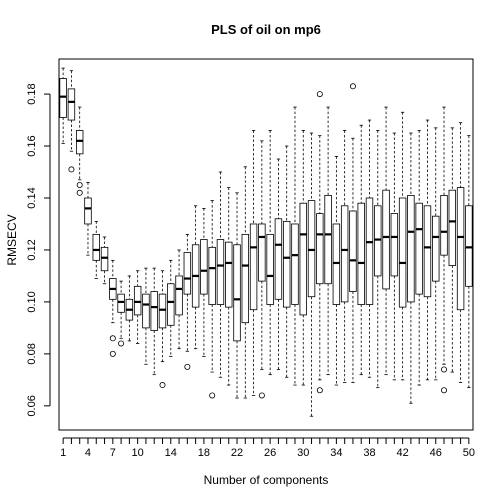 The image size is (504, 504). Describe the element at coordinates (32, 249) in the screenshot. I see `y-tick-label: 0.12` at that location.